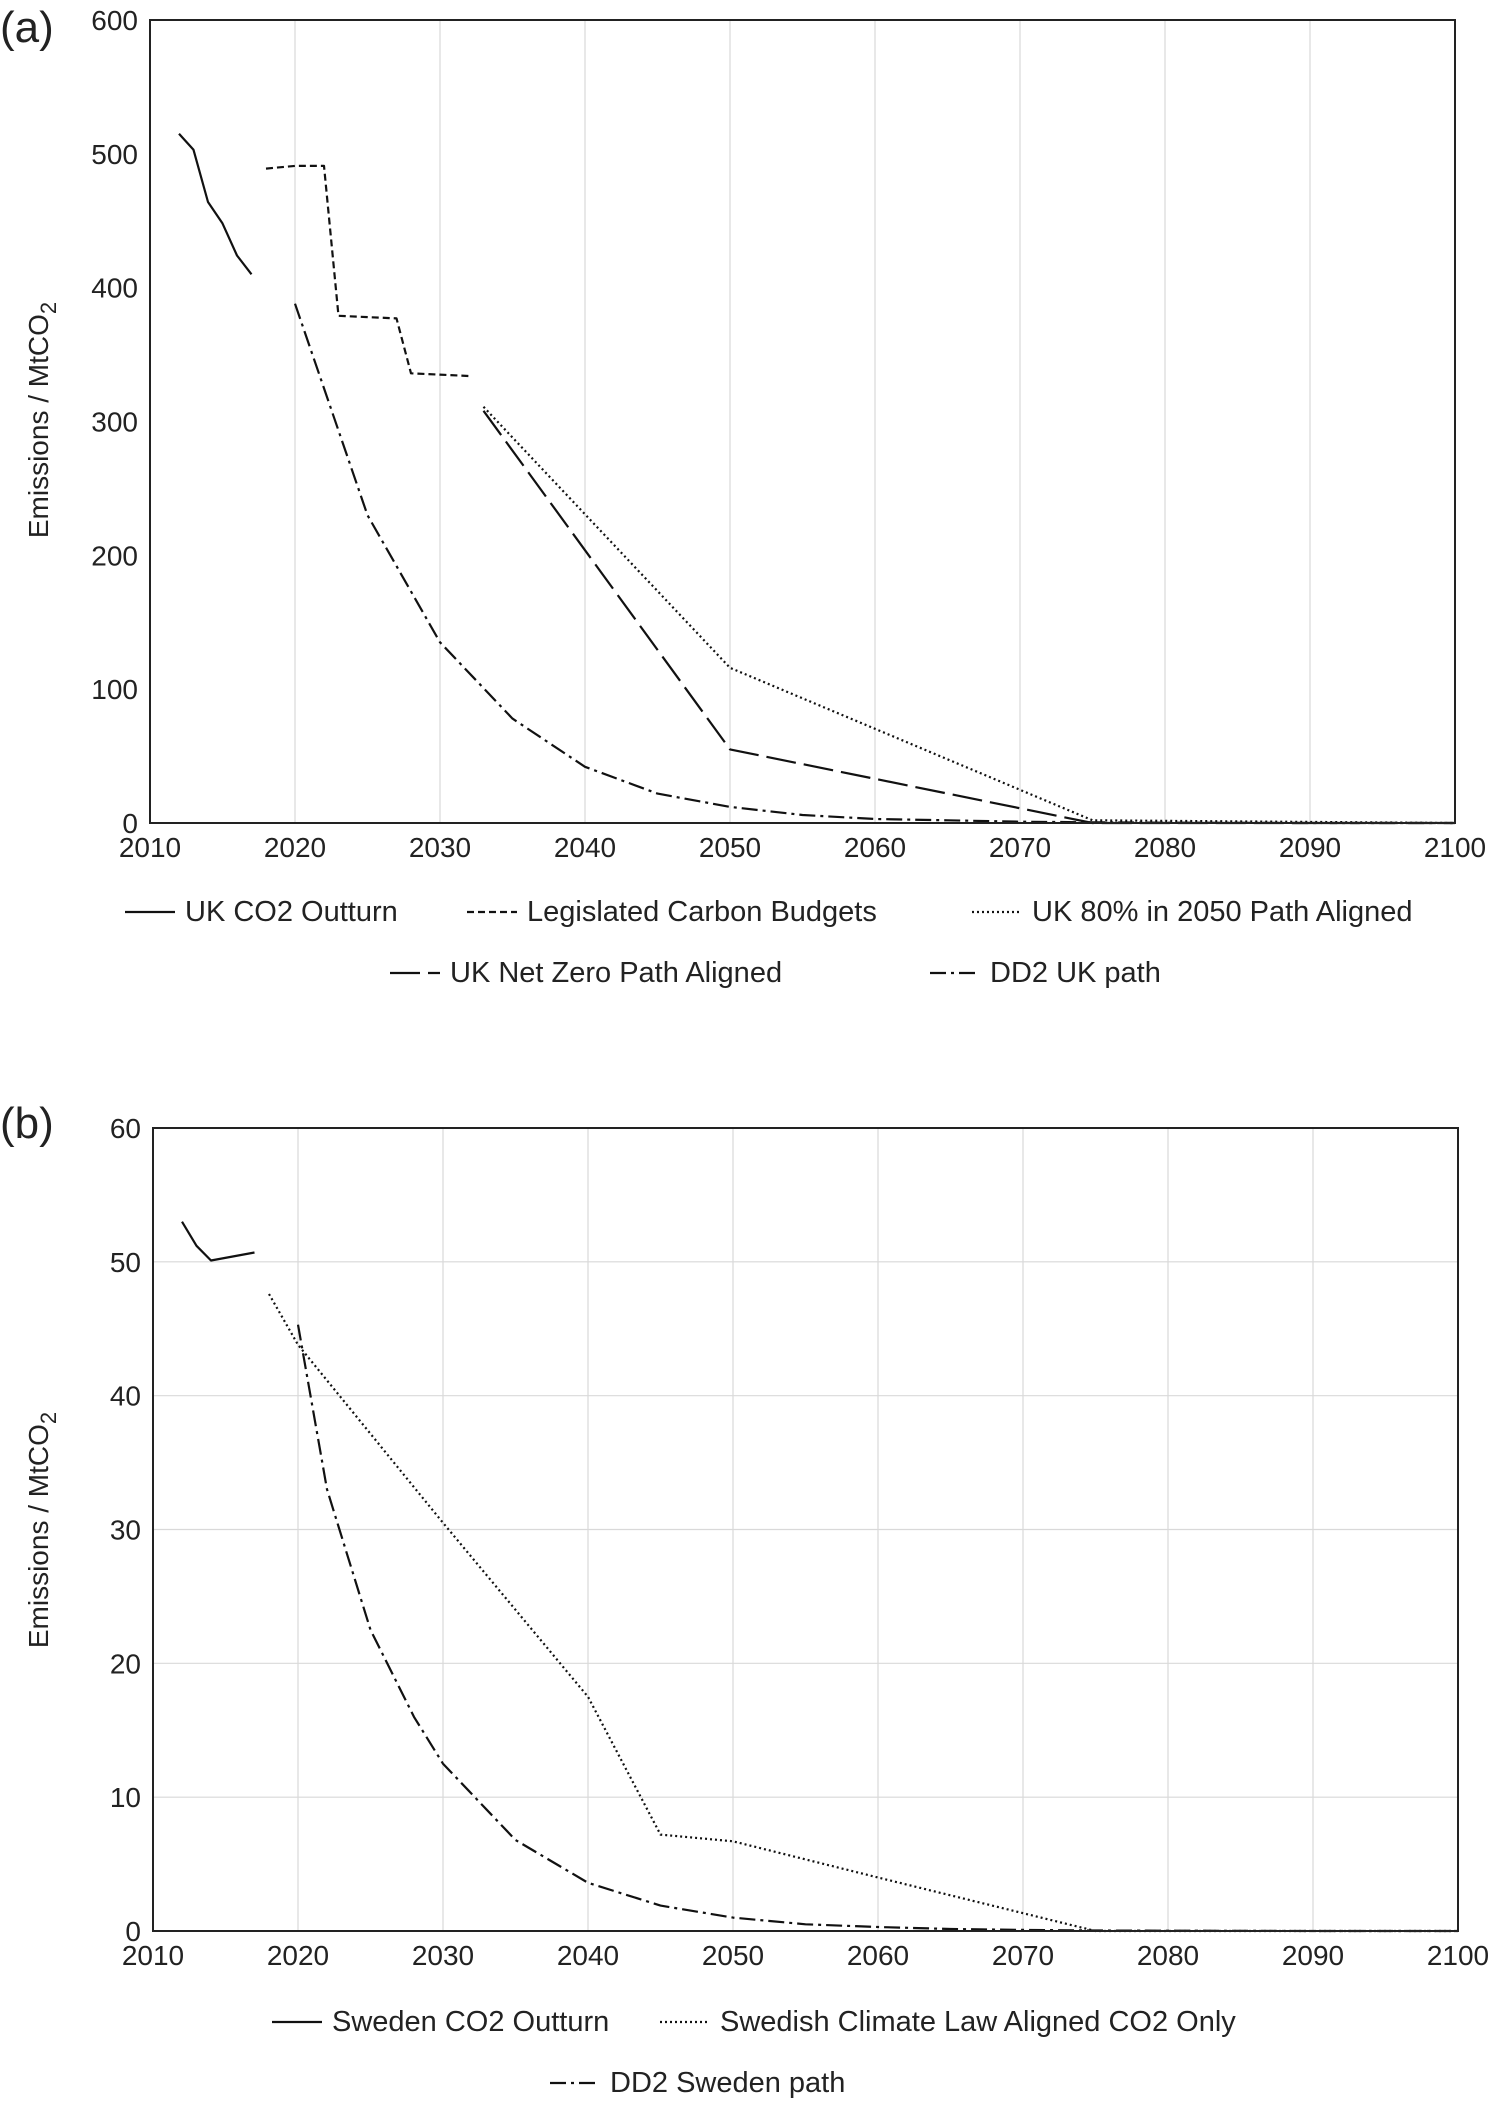 Image resolution: width=1500 pixels, height=2112 pixels. What do you see at coordinates (1222, 912) in the screenshot?
I see `legend-label: UK 80% in 2050 Path Aligned` at bounding box center [1222, 912].